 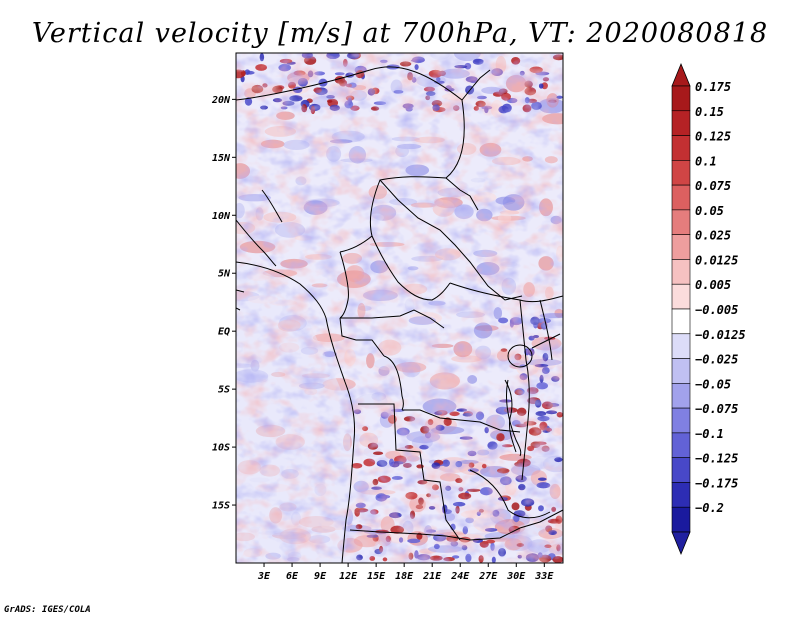 I want to click on colorbar-top-cap, so click(x=681, y=74).